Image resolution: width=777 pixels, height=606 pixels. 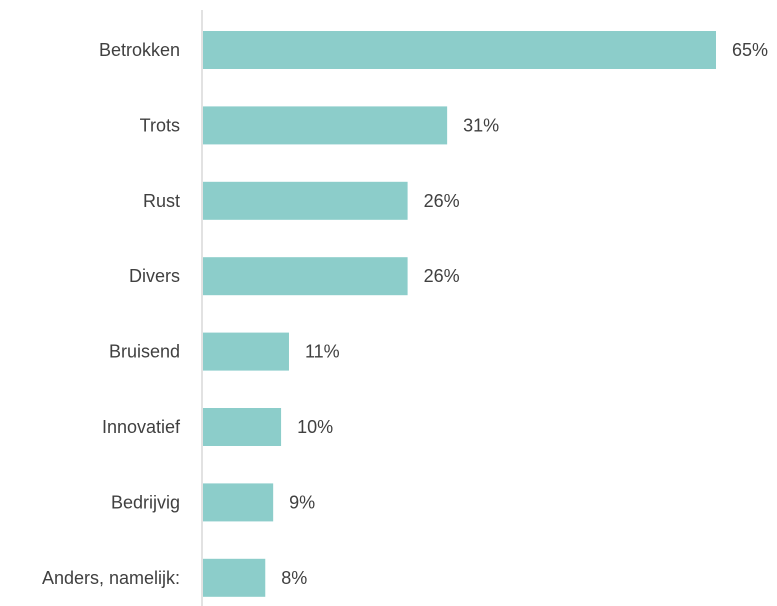 What do you see at coordinates (442, 201) in the screenshot?
I see `data-label-2: 26%` at bounding box center [442, 201].